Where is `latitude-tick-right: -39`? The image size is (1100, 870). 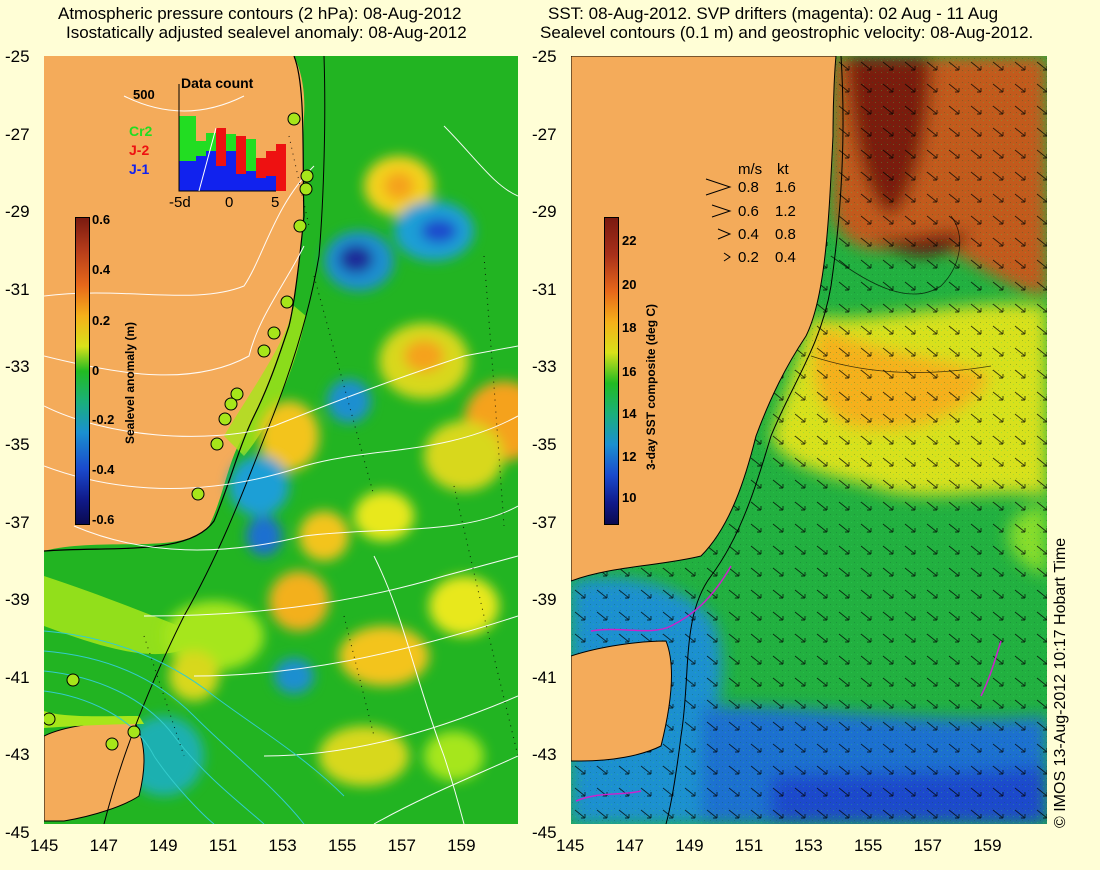 latitude-tick-right: -39 is located at coordinates (544, 600).